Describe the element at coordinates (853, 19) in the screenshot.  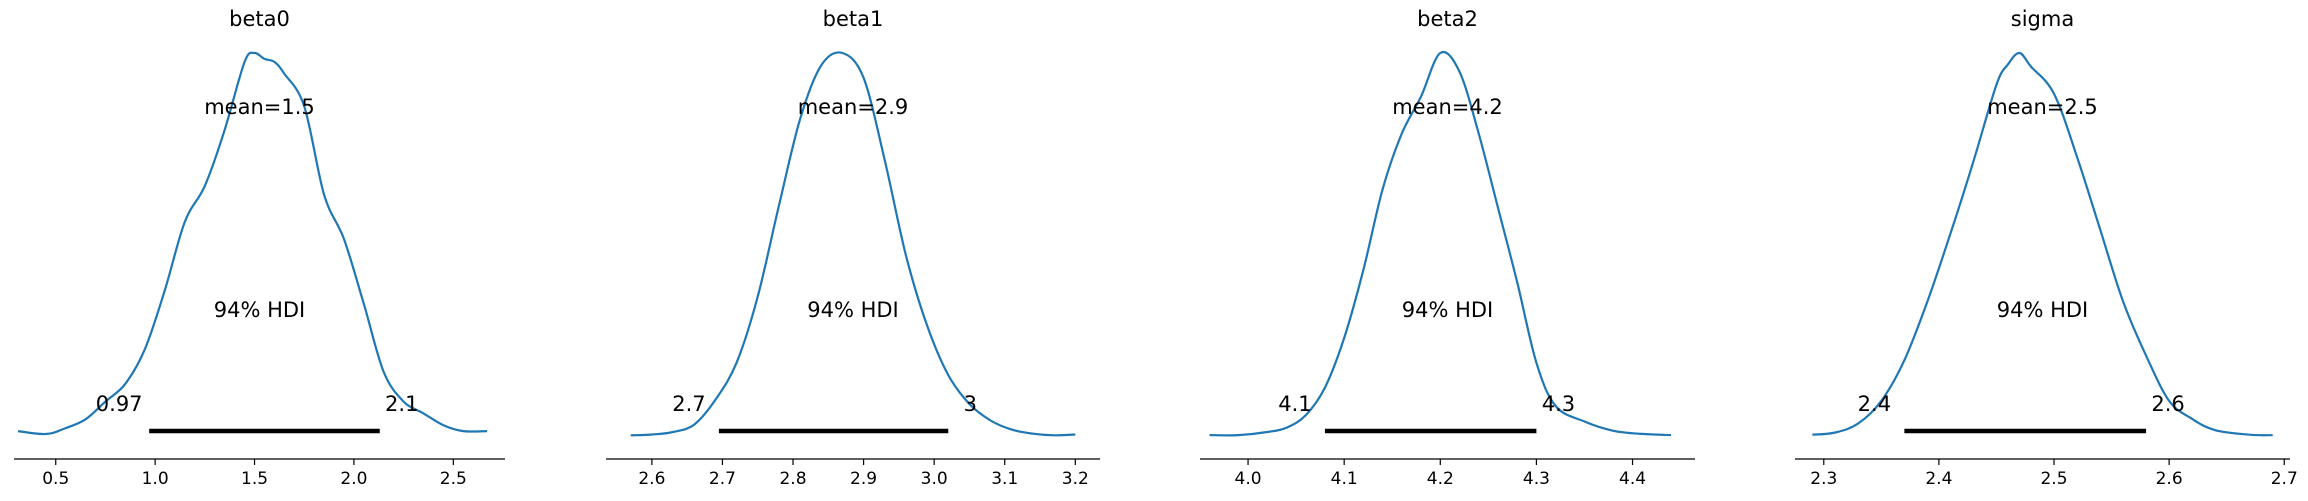
I see `panel-title: beta1` at that location.